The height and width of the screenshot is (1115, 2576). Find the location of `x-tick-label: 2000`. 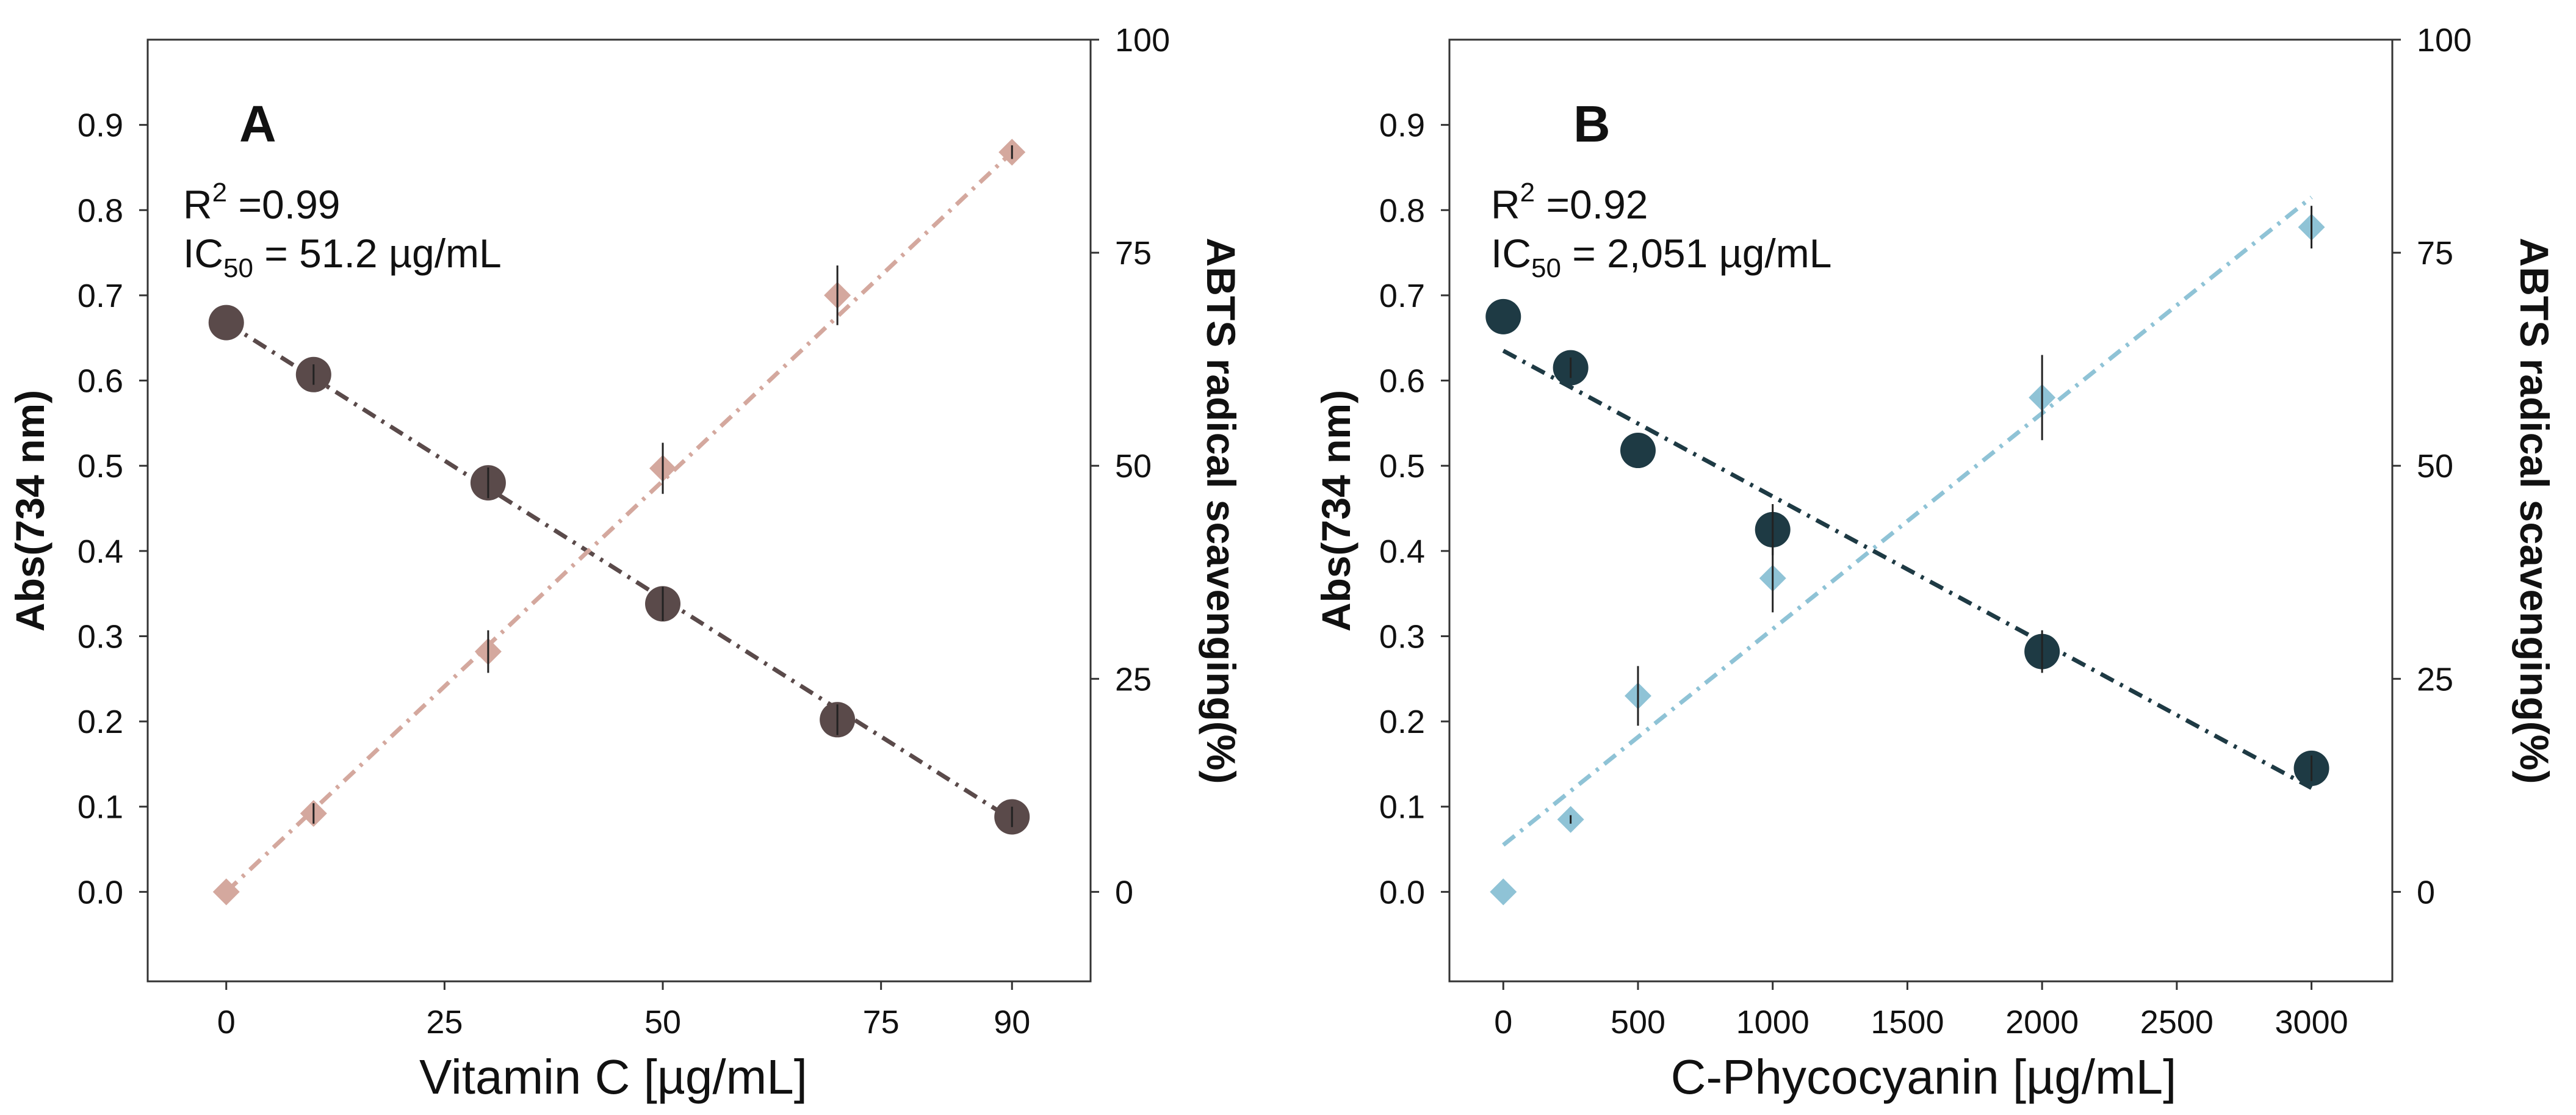

x-tick-label: 2000 is located at coordinates (2042, 1022).